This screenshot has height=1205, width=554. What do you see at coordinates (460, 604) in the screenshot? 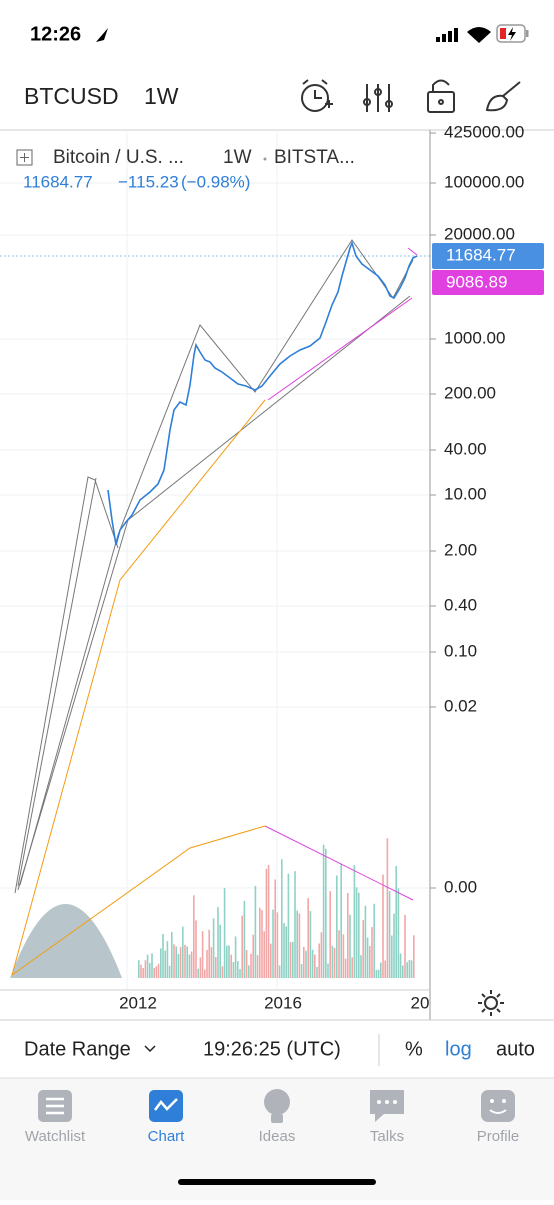
I see `price-label: 0.40` at bounding box center [460, 604].